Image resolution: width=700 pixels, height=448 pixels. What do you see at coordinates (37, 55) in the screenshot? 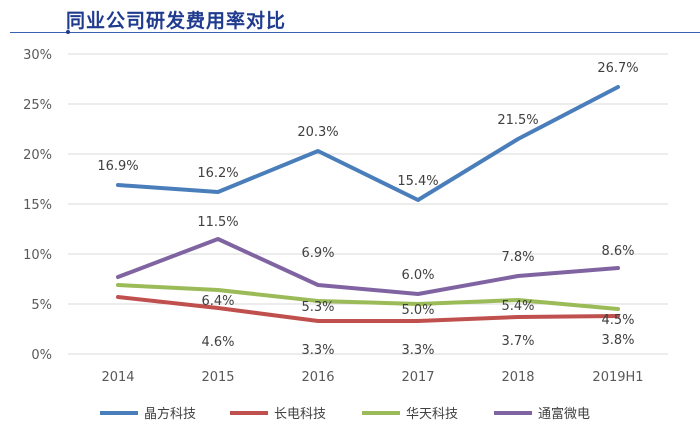
I see `y-tick-label: 30%` at bounding box center [37, 55].